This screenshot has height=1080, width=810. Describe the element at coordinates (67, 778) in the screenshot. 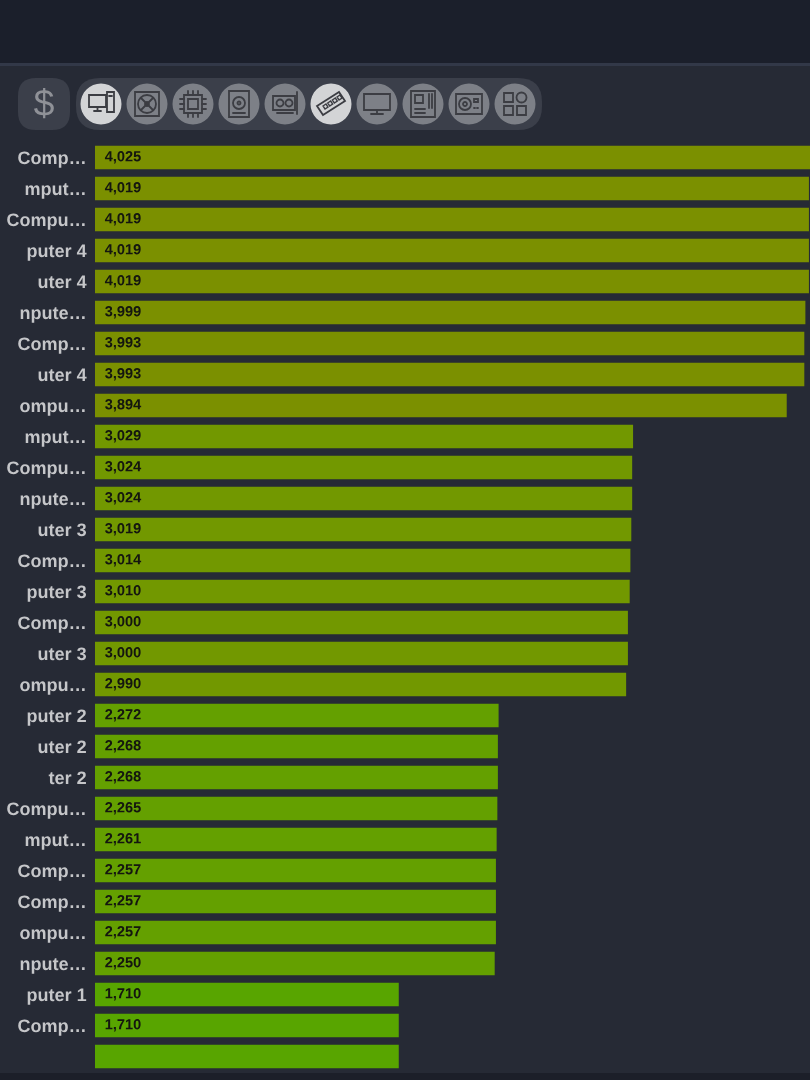

I see `y-tick-label: ter 2` at that location.